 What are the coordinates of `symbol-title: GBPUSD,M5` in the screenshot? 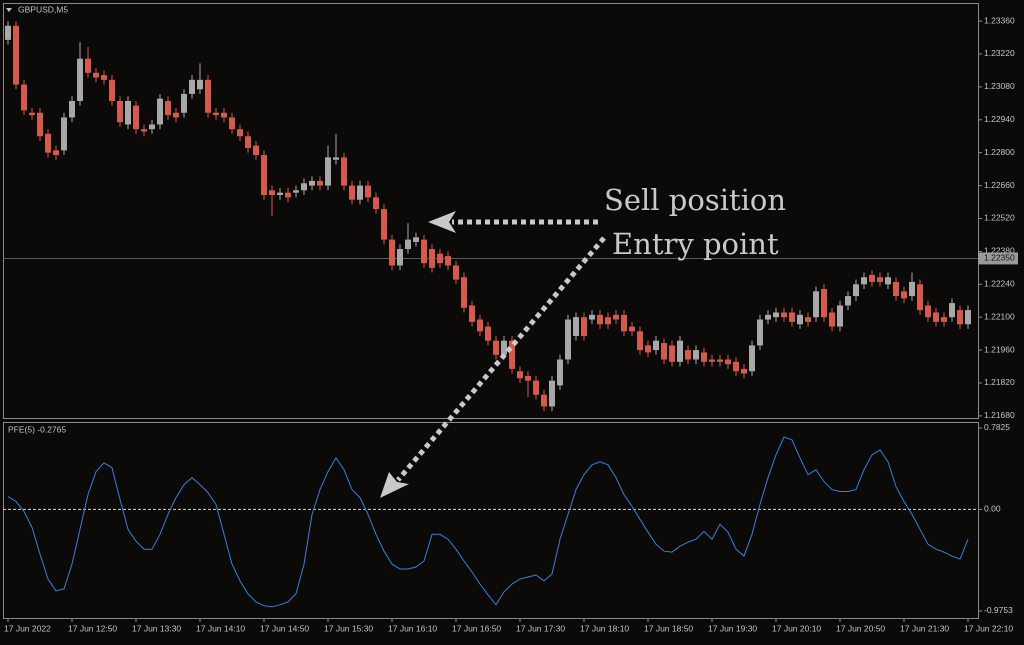 It's located at (43, 9).